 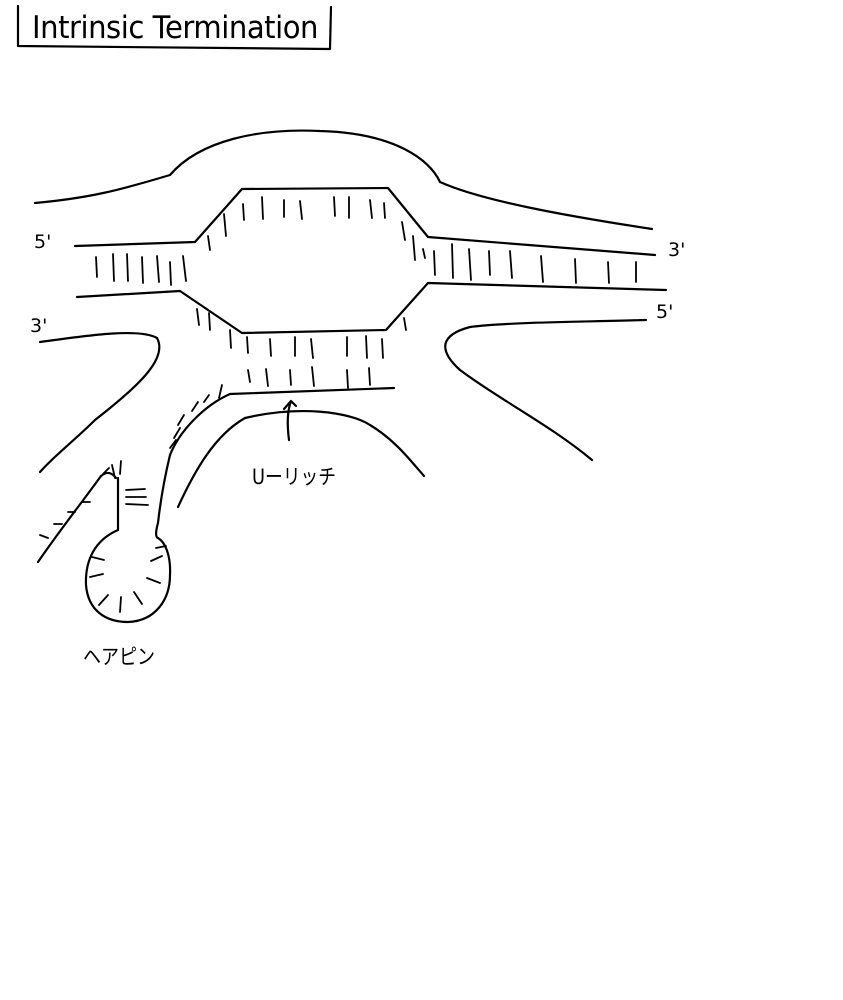 I want to click on dna-duplex, so click(x=370, y=272).